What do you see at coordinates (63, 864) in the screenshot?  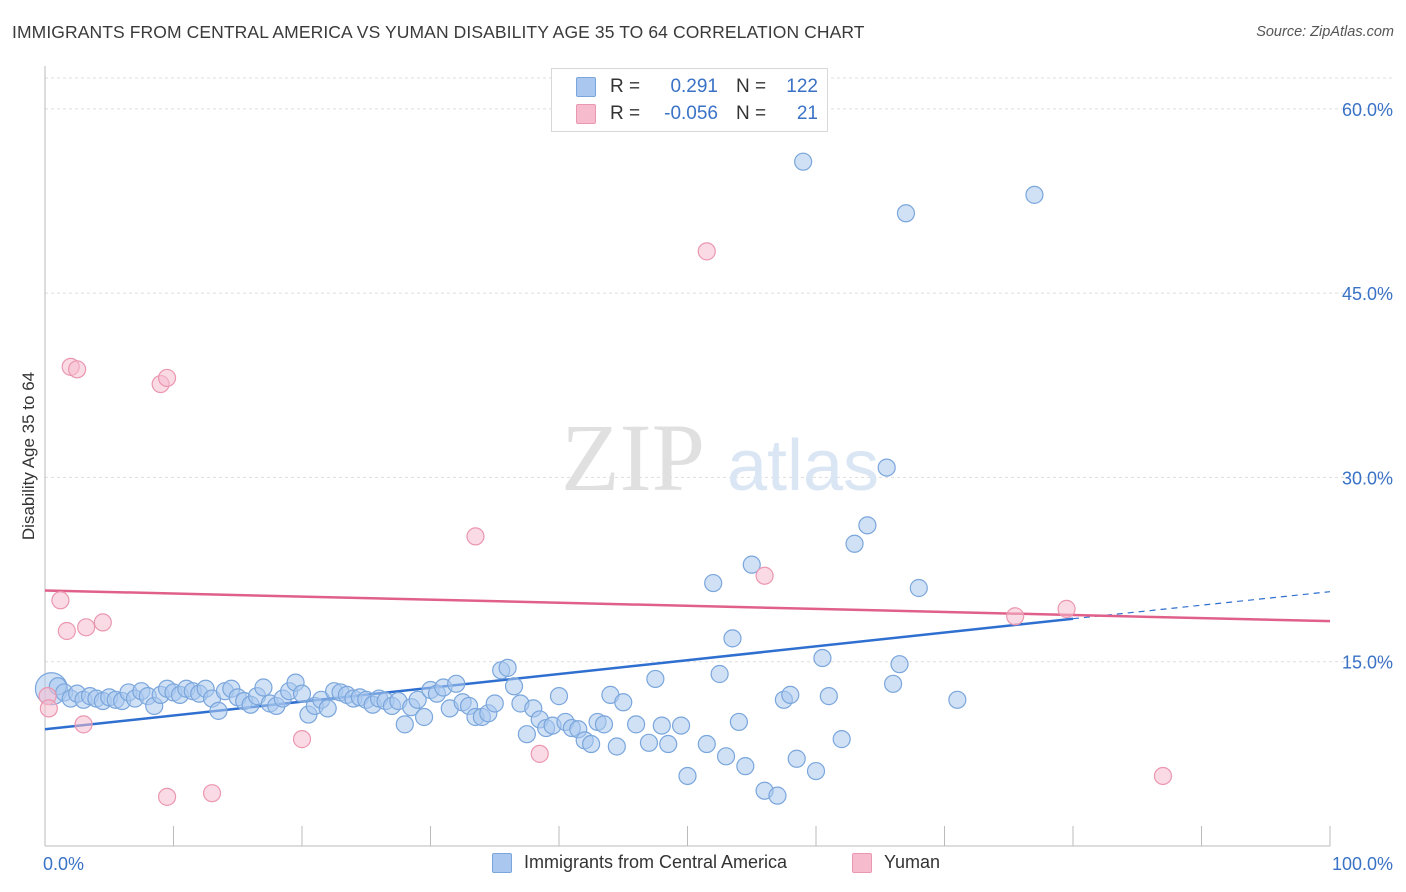 I see `x-tick-label: 0.0%` at bounding box center [63, 864].